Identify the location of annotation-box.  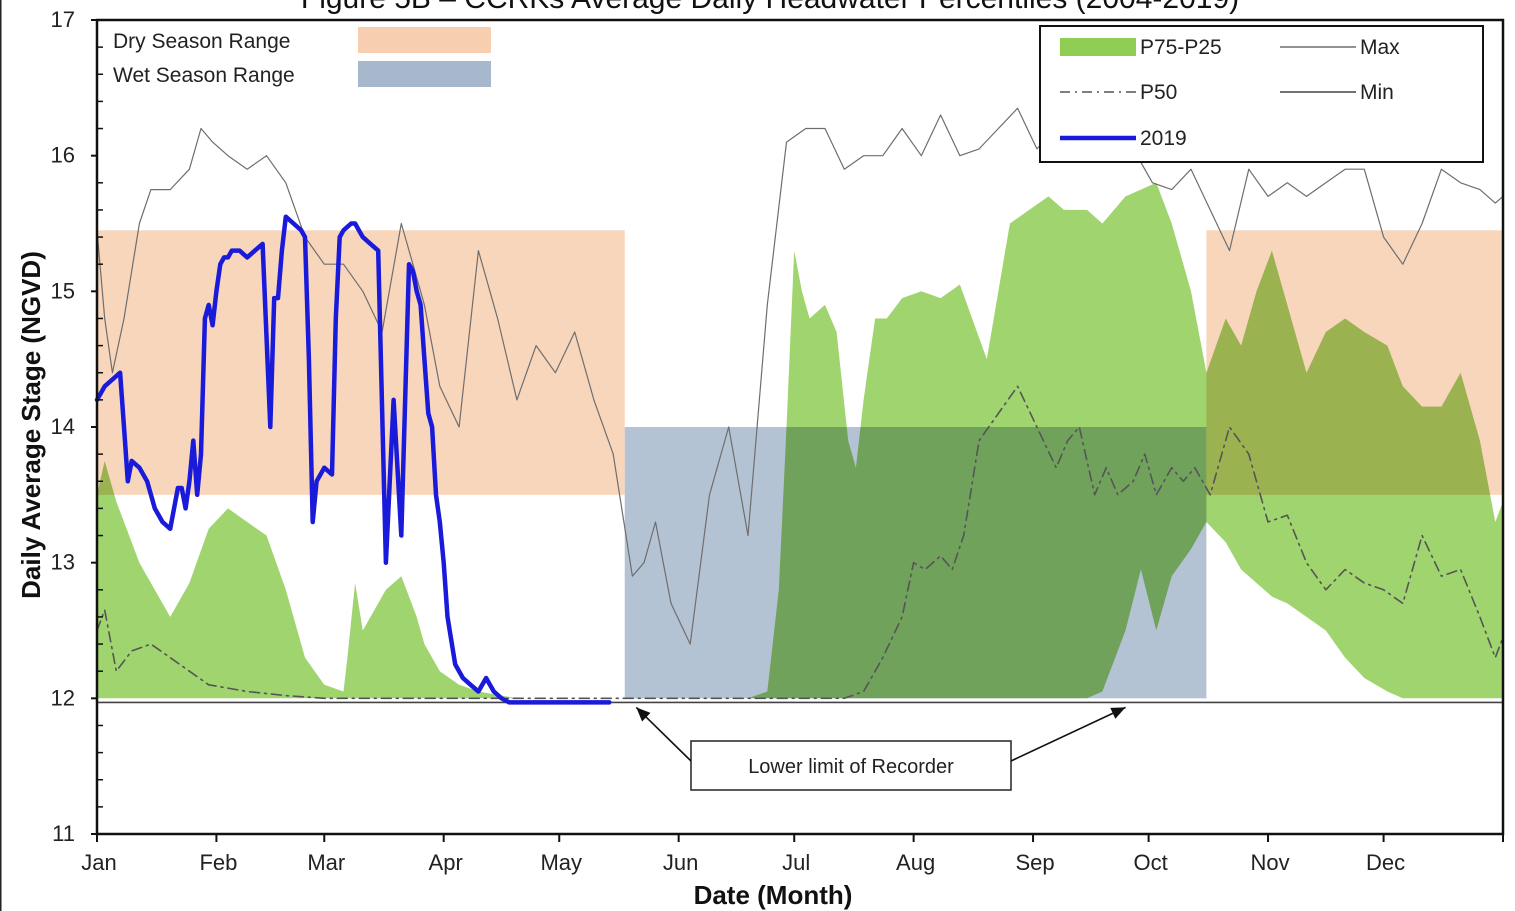
(851, 765).